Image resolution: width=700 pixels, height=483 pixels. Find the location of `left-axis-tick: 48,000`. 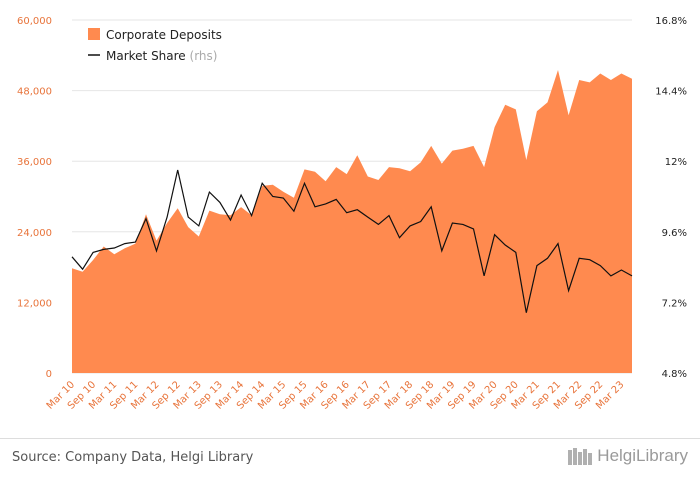

left-axis-tick: 48,000 is located at coordinates (34, 92).